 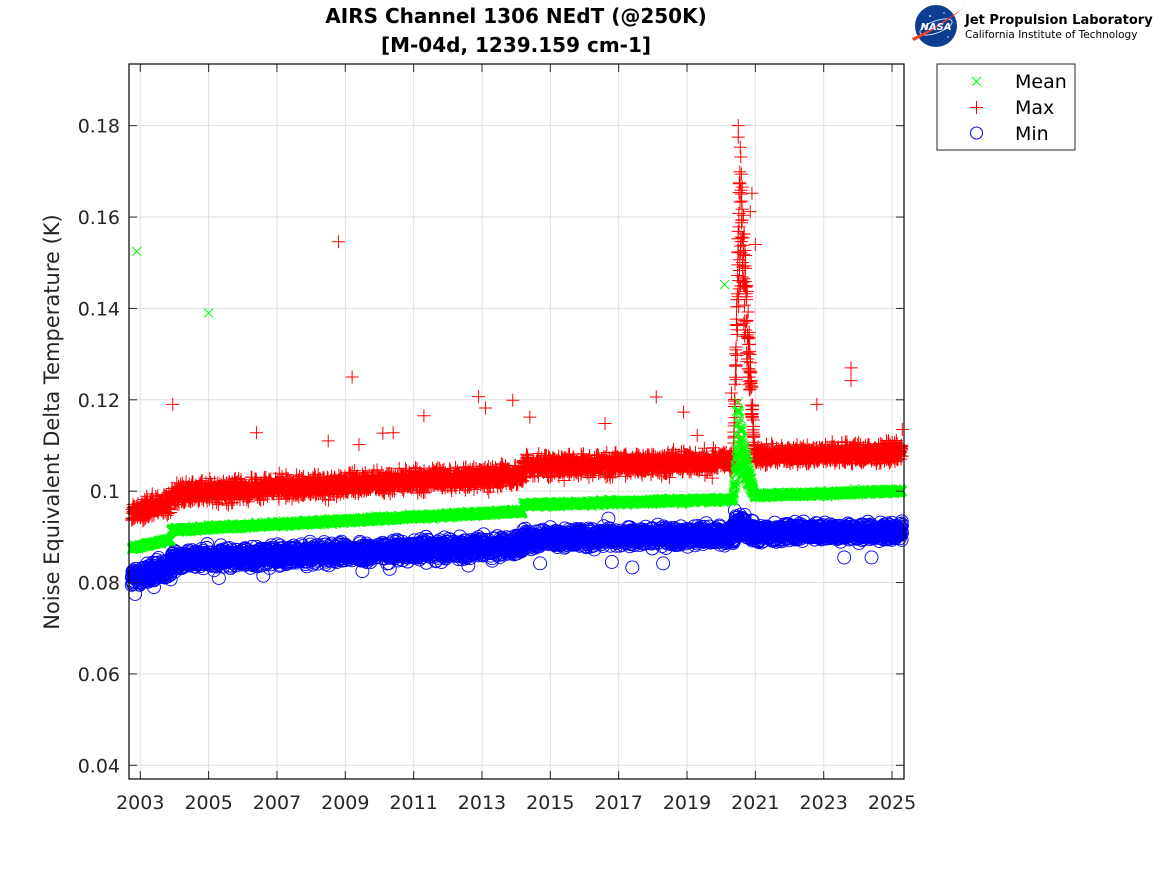 What do you see at coordinates (170, 579) in the screenshot?
I see `point-min` at bounding box center [170, 579].